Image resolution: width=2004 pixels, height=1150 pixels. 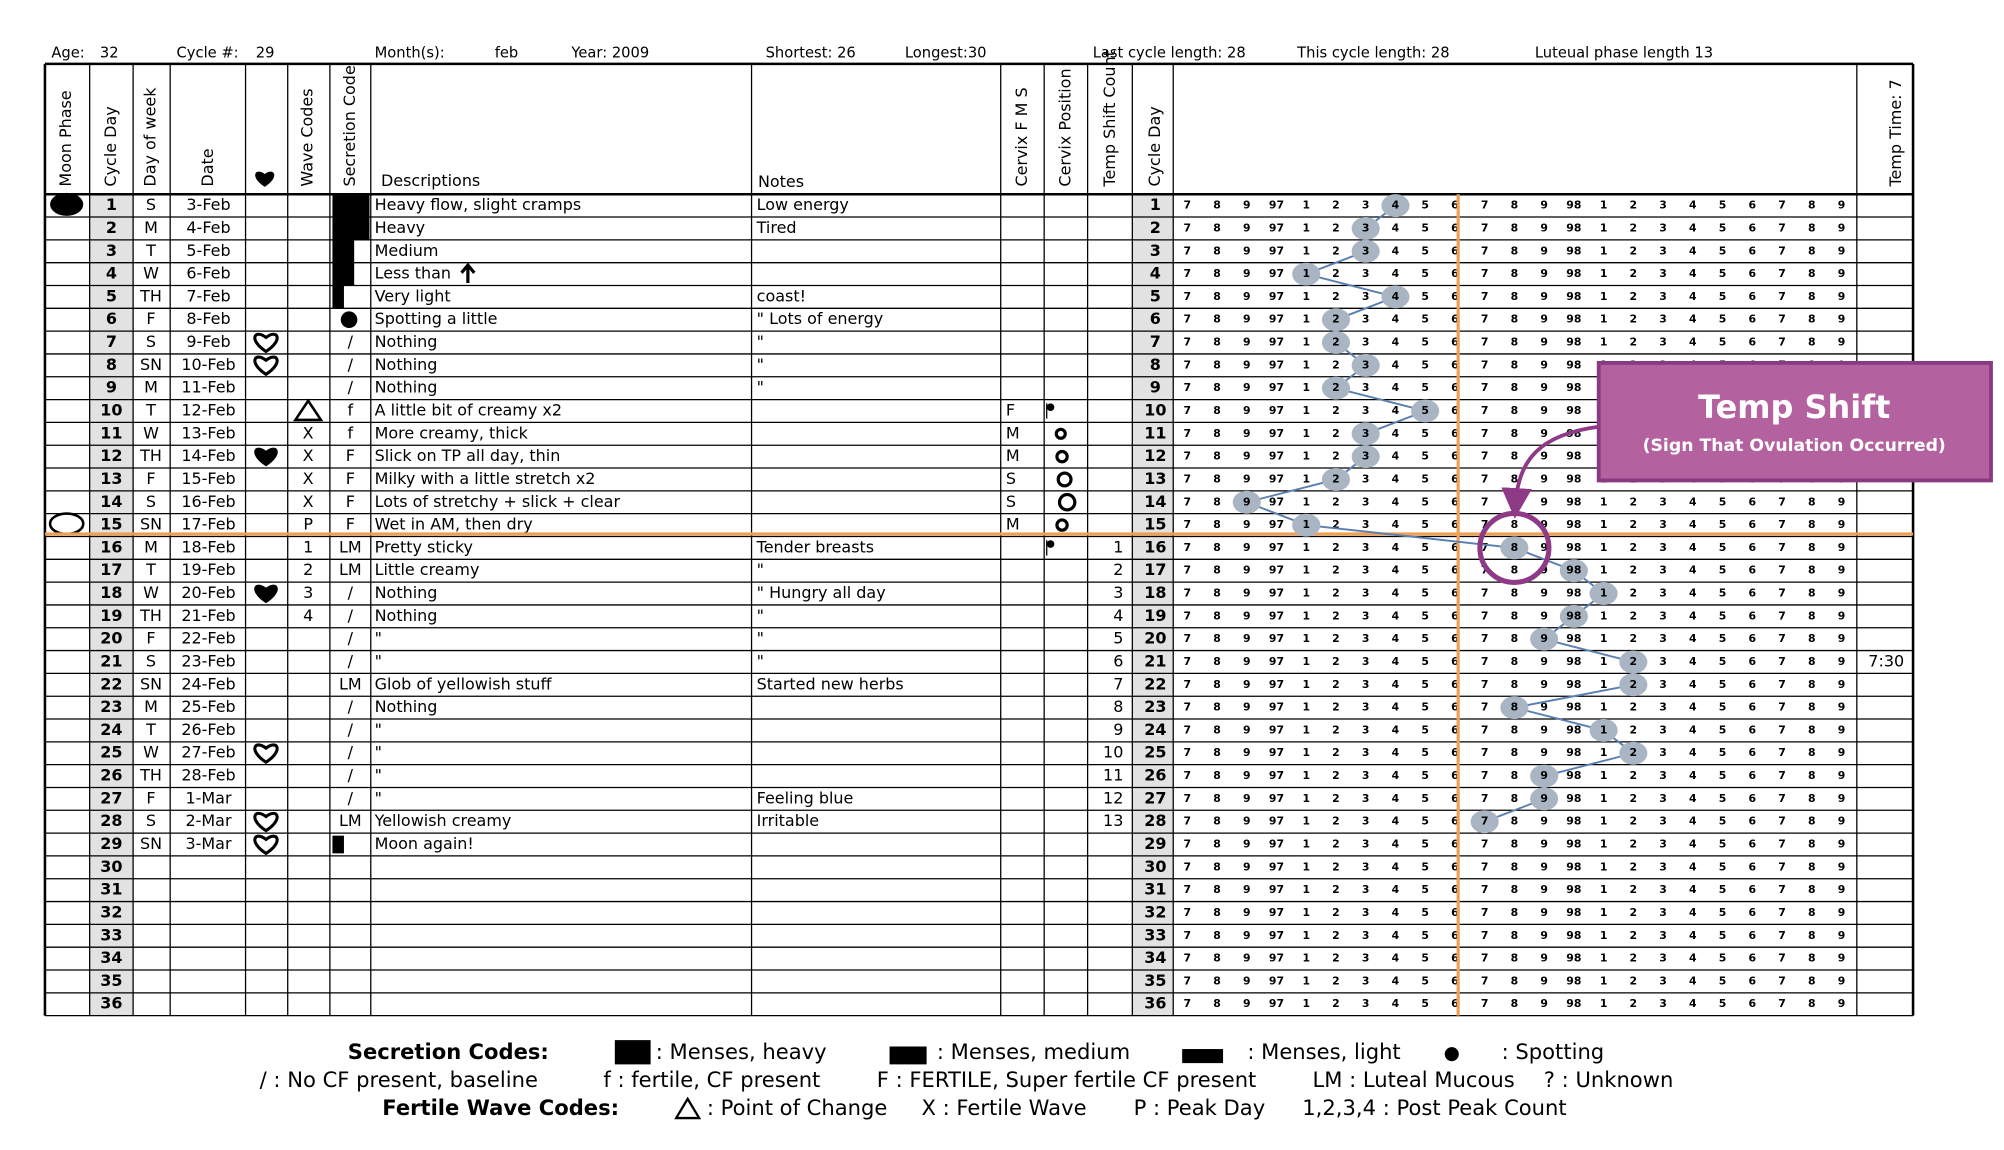 What do you see at coordinates (1004, 1107) in the screenshot?
I see `legend-item: X : Fertile Wave` at bounding box center [1004, 1107].